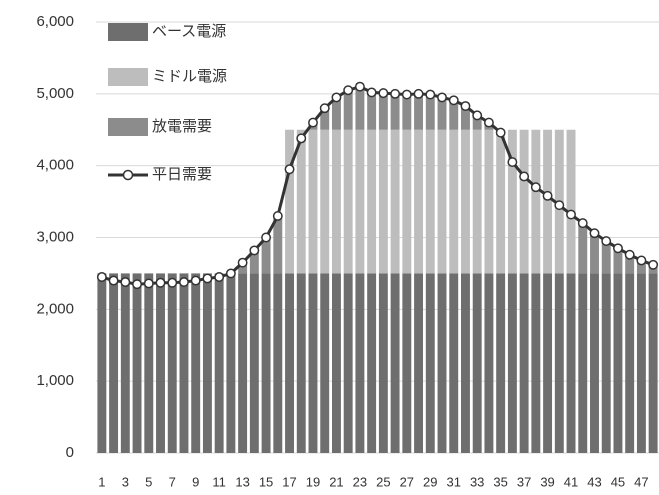 The width and height of the screenshot is (659, 495). What do you see at coordinates (242, 481) in the screenshot?
I see `x-tick-label: 13` at bounding box center [242, 481].